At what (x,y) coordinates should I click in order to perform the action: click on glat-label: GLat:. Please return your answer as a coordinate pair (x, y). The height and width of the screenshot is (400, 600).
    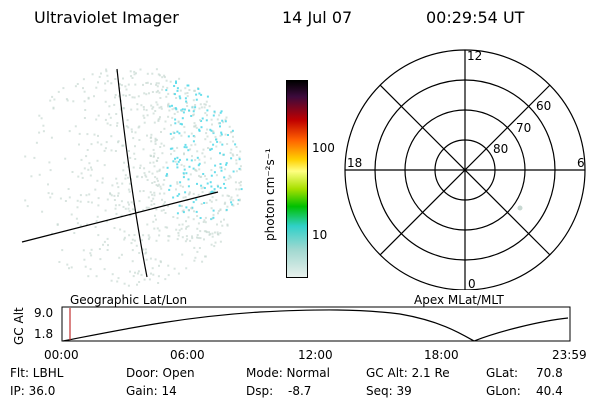
    Looking at the image, I should click on (502, 373).